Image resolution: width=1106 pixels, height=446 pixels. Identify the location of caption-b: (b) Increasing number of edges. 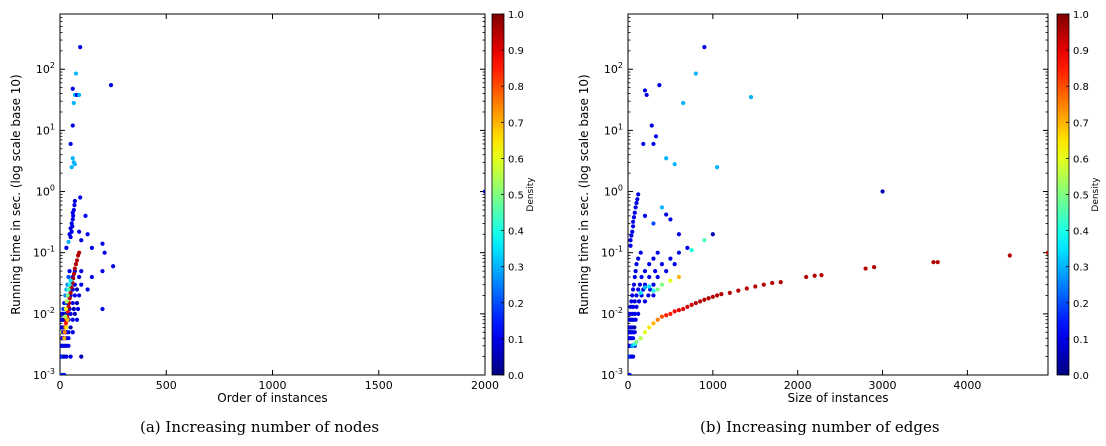
(820, 427).